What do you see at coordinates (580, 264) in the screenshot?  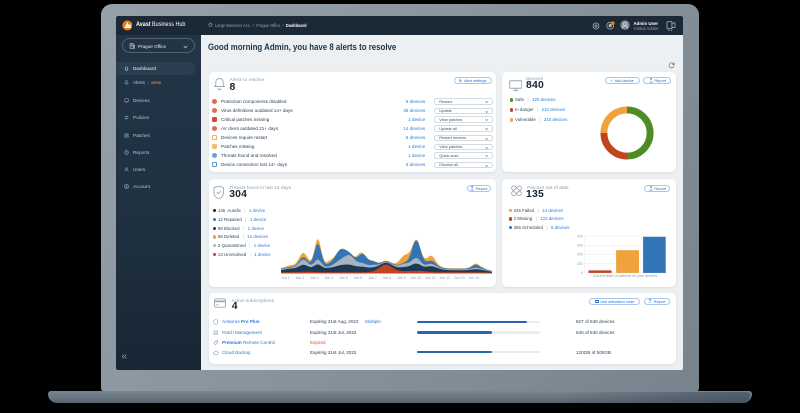 I see `svg-text: 100` at bounding box center [580, 264].